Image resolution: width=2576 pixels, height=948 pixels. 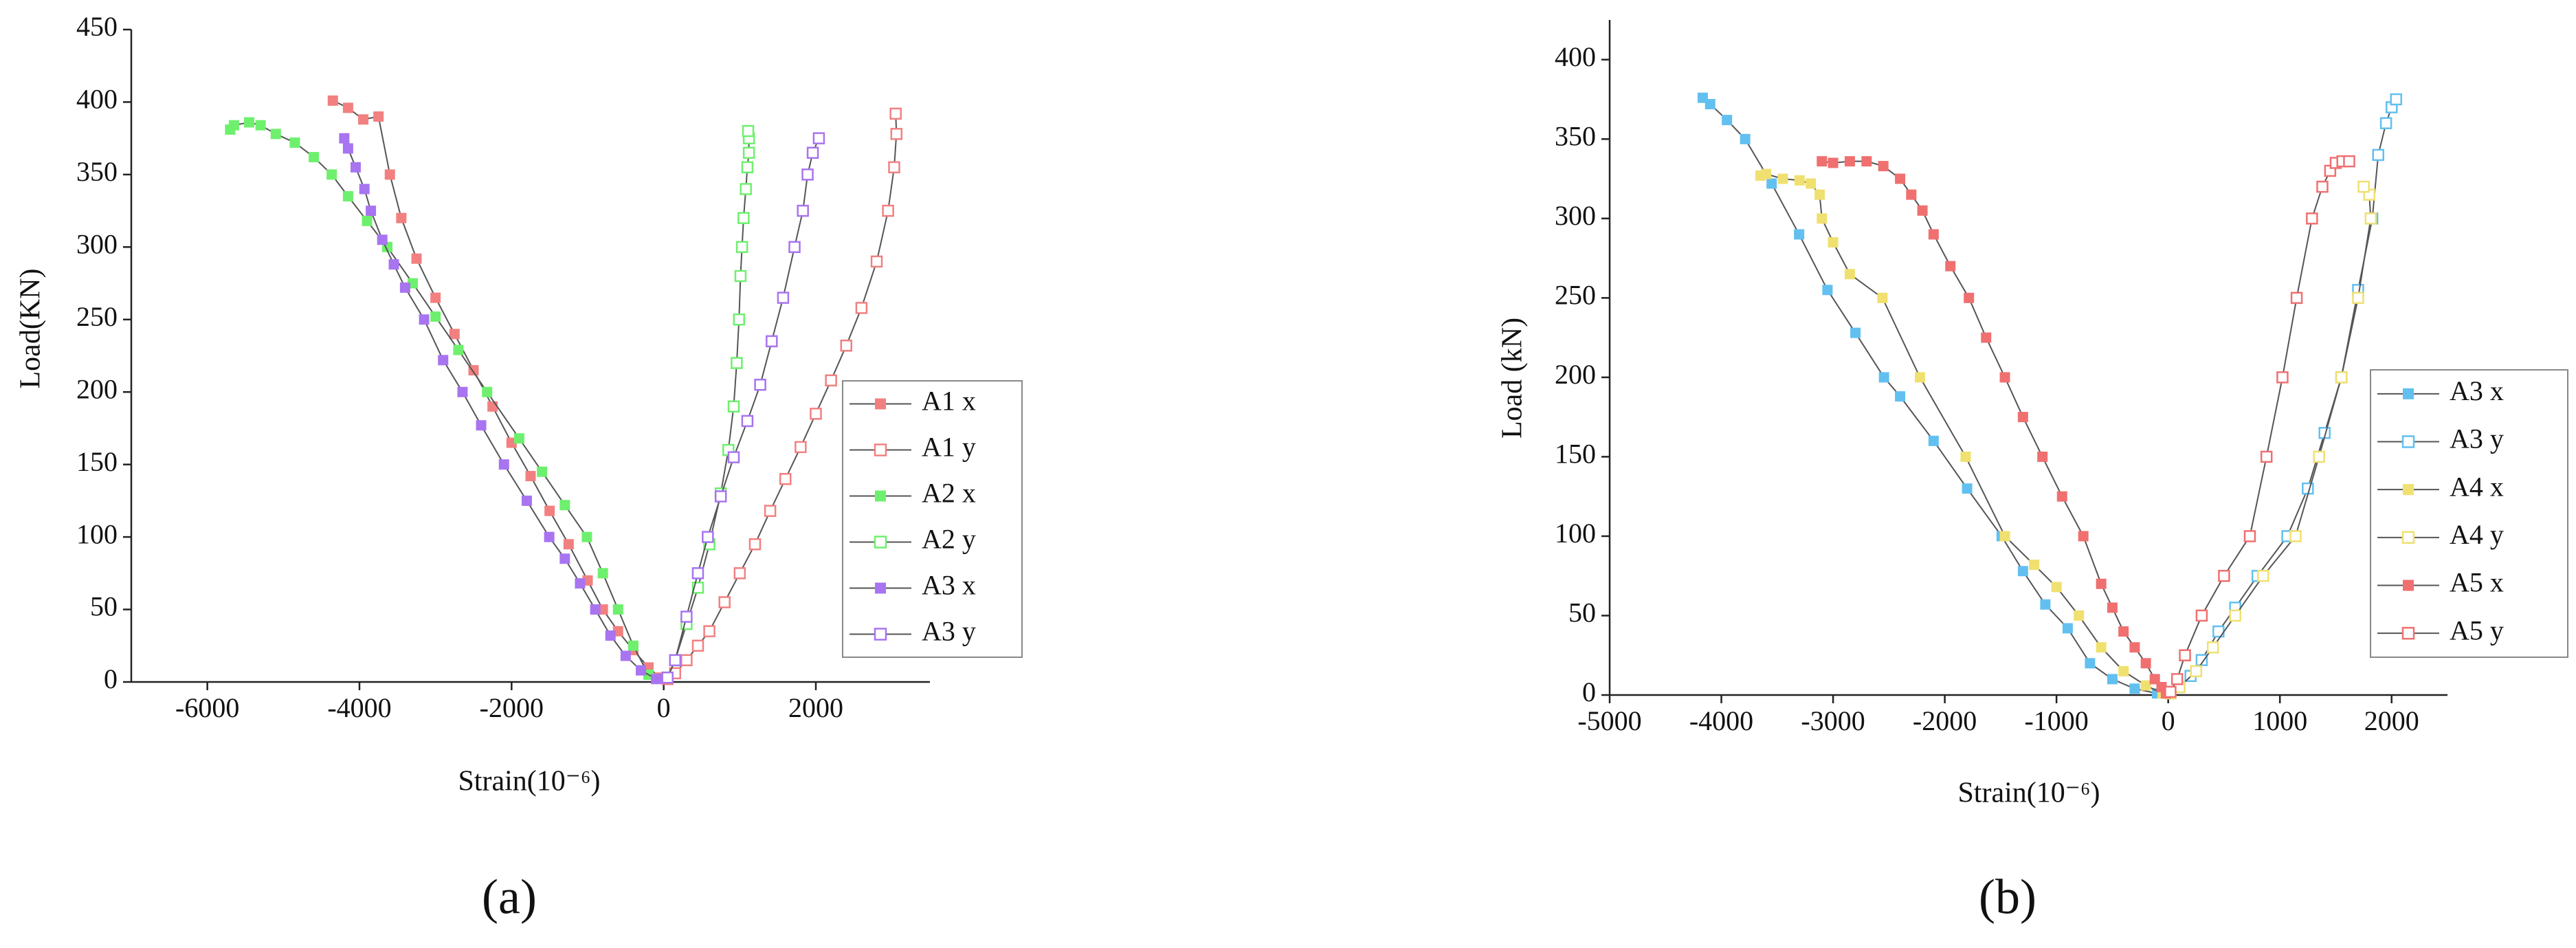 What do you see at coordinates (97, 462) in the screenshot?
I see `y-tick-label: 150` at bounding box center [97, 462].